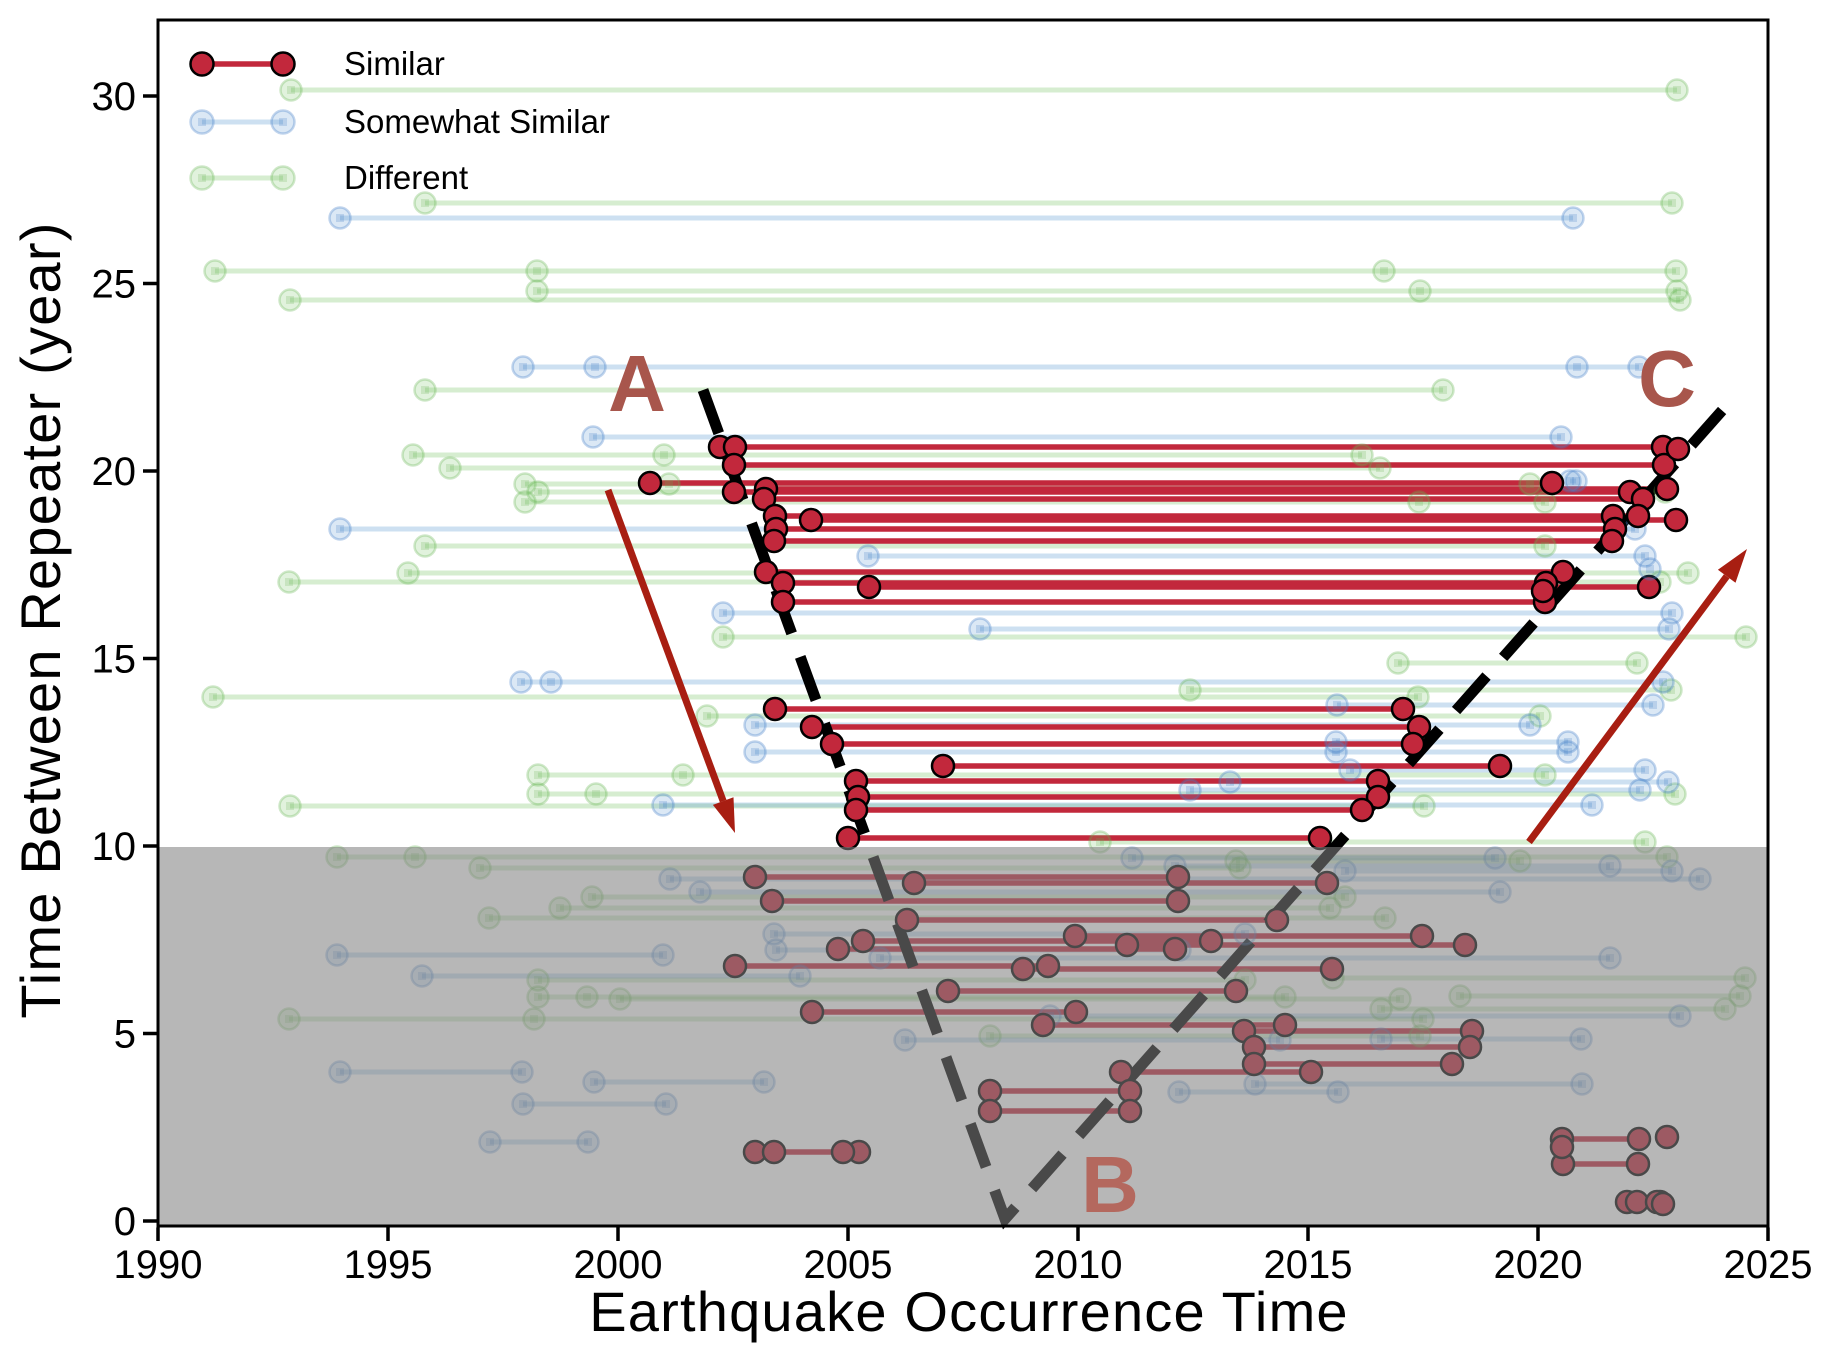  I want to click on svg-text: C, so click(1667, 378).